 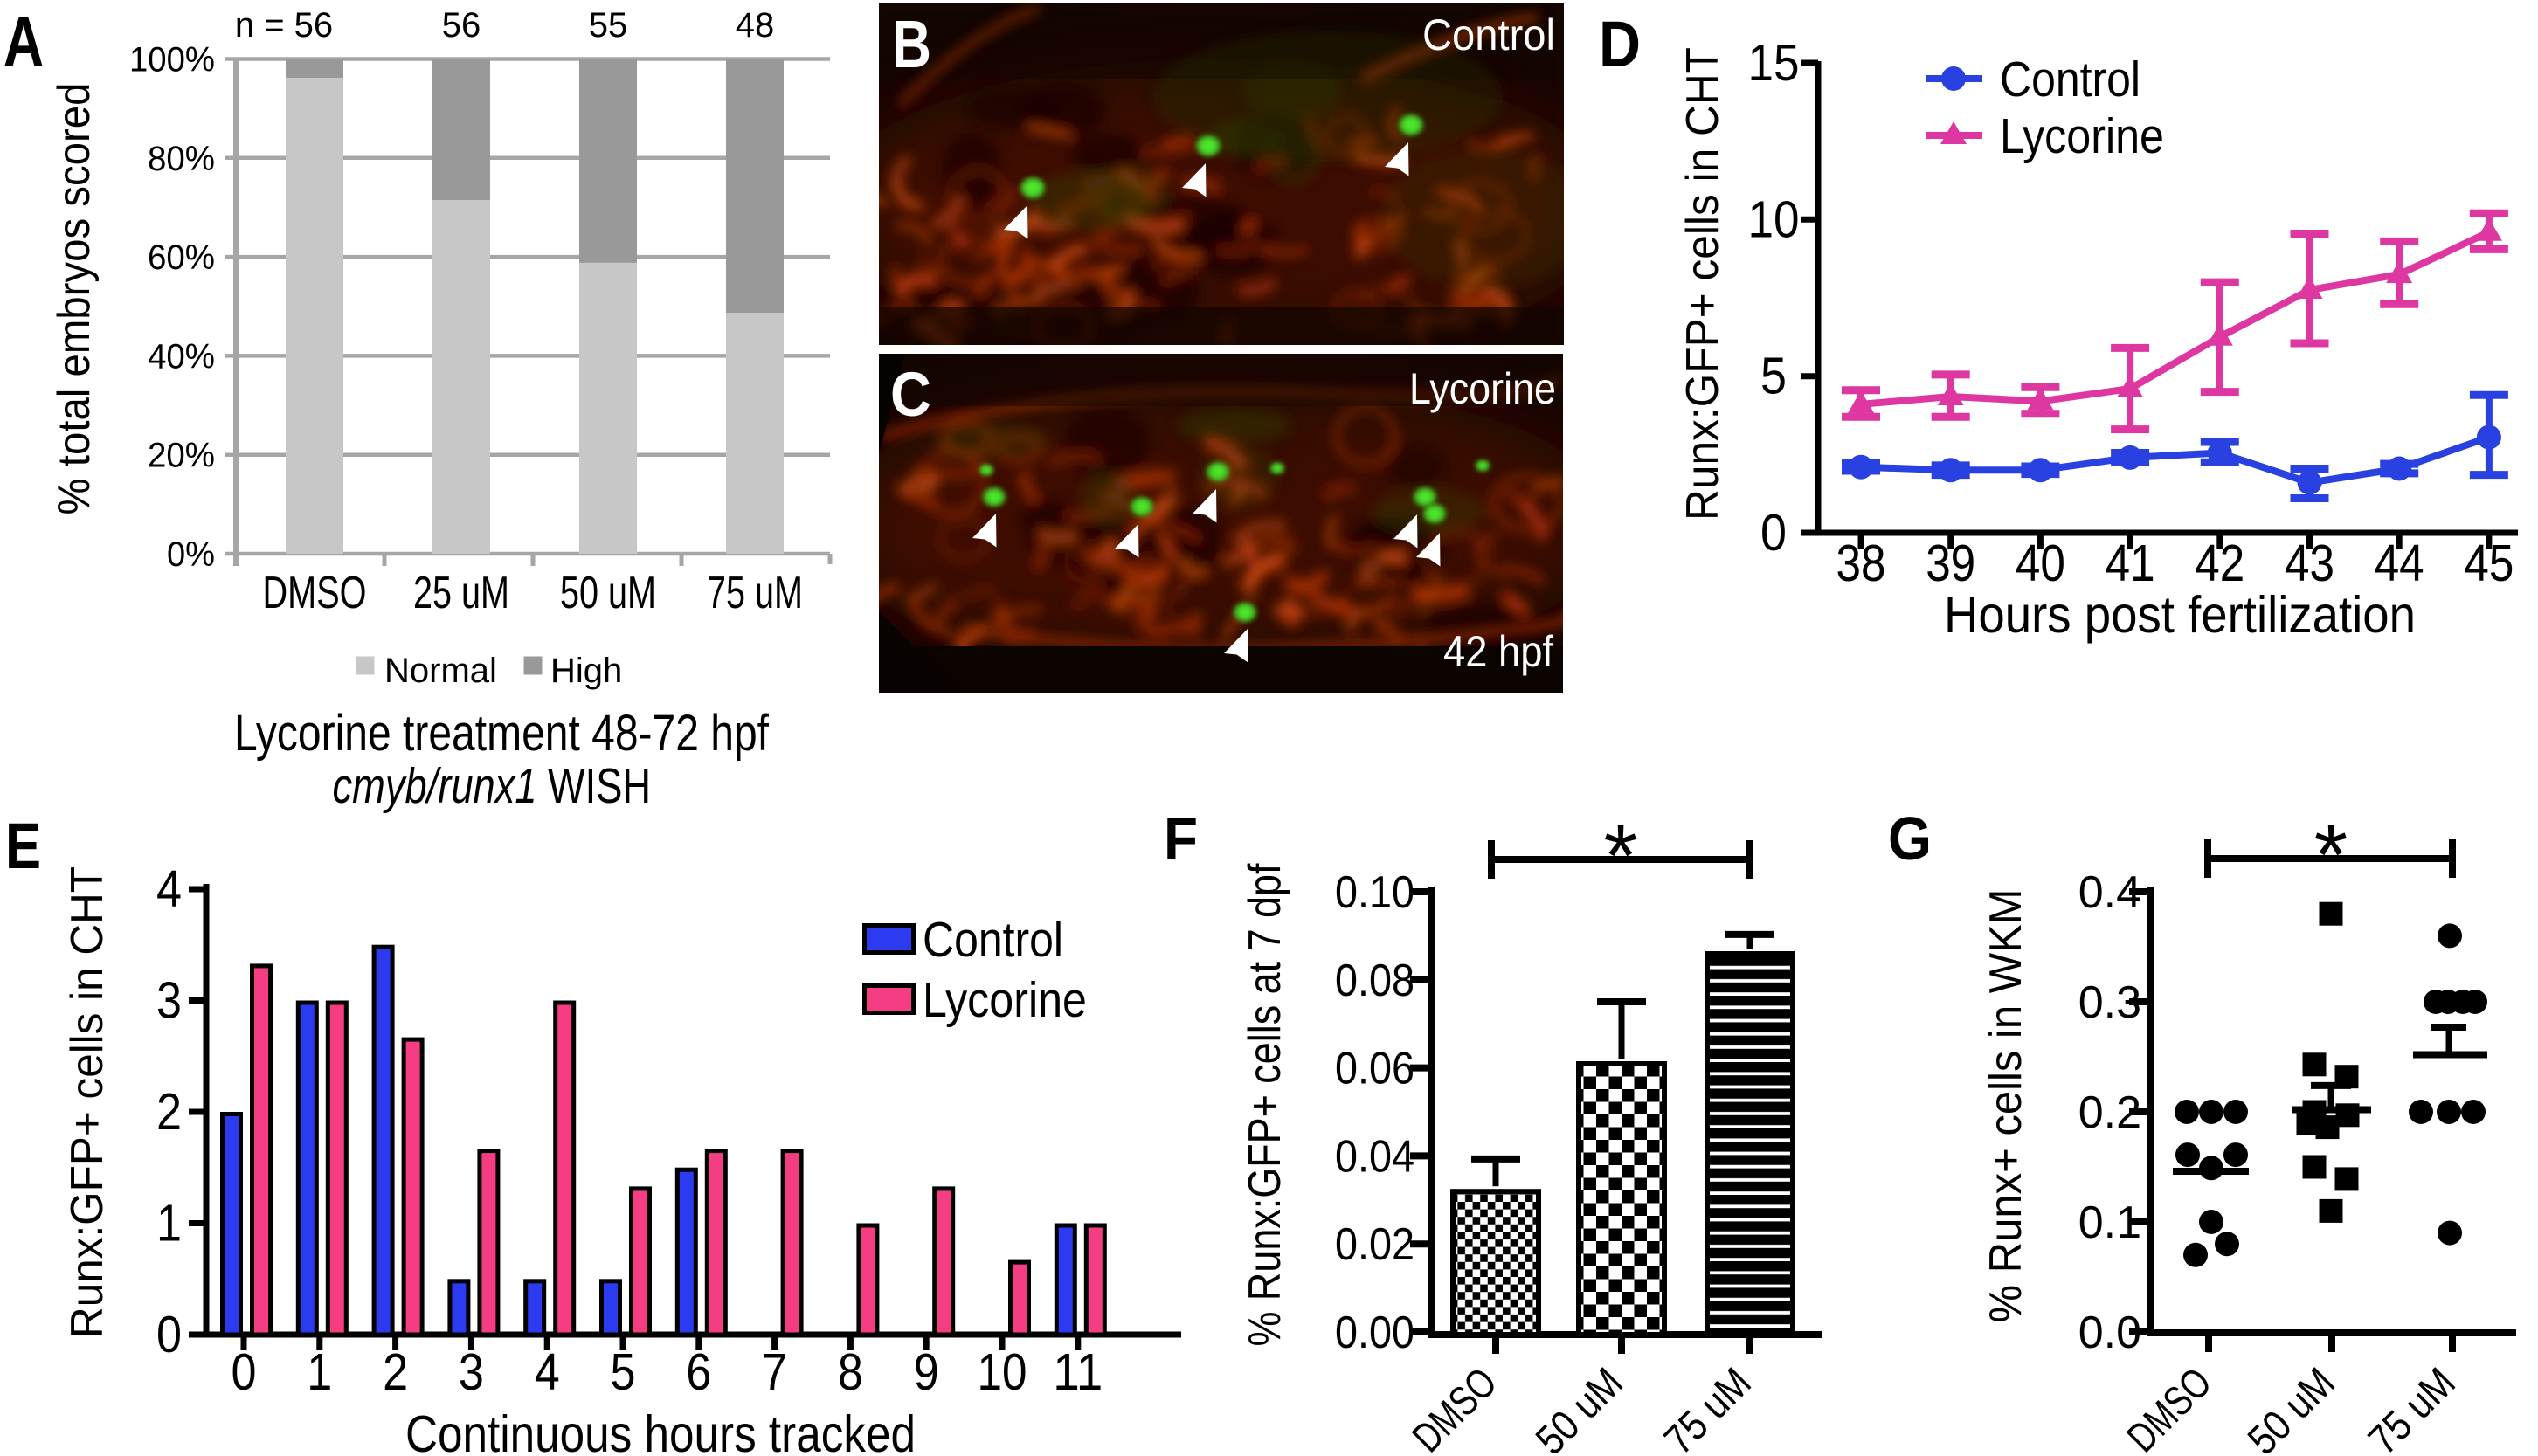 What do you see at coordinates (586, 671) in the screenshot?
I see `svg-text: High` at bounding box center [586, 671].